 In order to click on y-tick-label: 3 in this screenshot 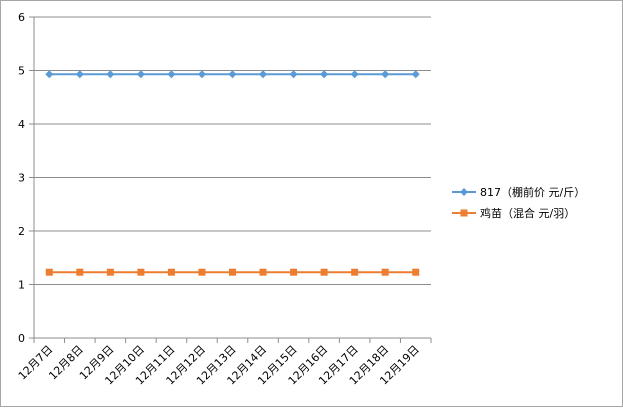, I will do `click(21, 178)`.